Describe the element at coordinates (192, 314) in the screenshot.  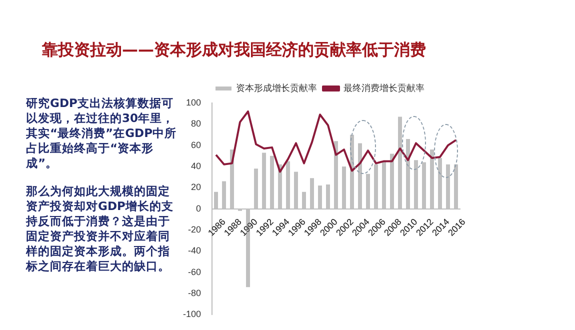
I see `y-tick-label: -100` at that location.